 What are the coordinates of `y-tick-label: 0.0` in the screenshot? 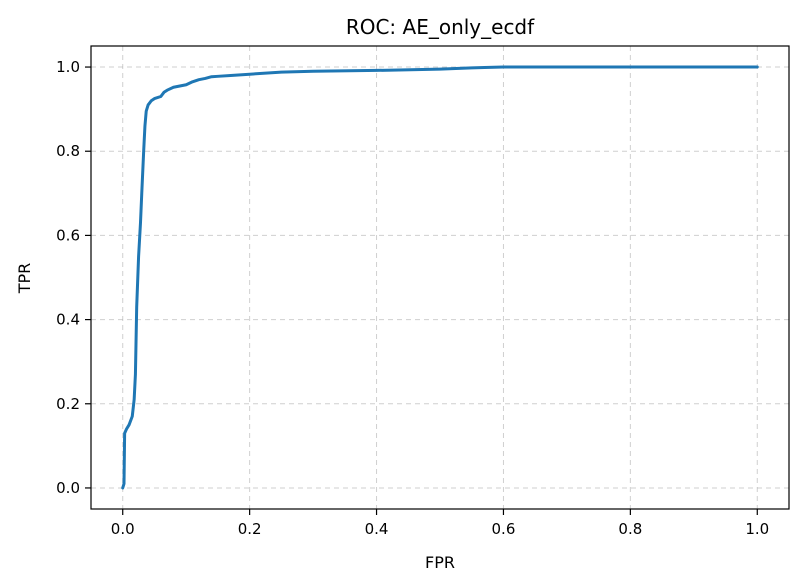 It's located at (68, 488).